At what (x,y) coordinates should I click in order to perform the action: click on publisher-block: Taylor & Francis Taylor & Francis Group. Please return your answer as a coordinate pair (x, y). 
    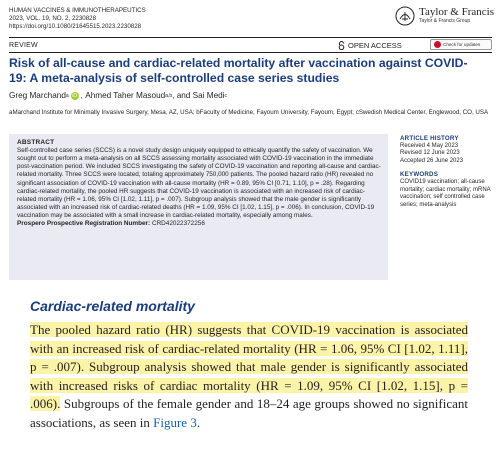
    Looking at the image, I should click on (444, 16).